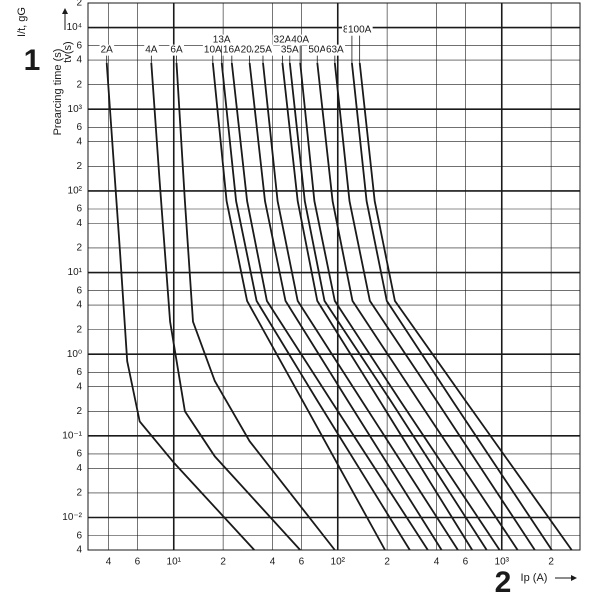  What do you see at coordinates (574, 578) in the screenshot?
I see `x-arrow-head` at bounding box center [574, 578].